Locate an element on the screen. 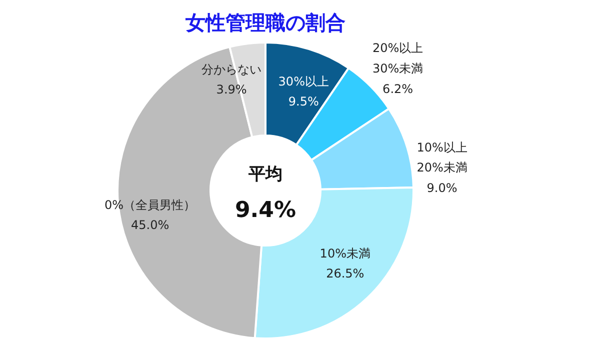  data-label: 9.0% is located at coordinates (442, 188).